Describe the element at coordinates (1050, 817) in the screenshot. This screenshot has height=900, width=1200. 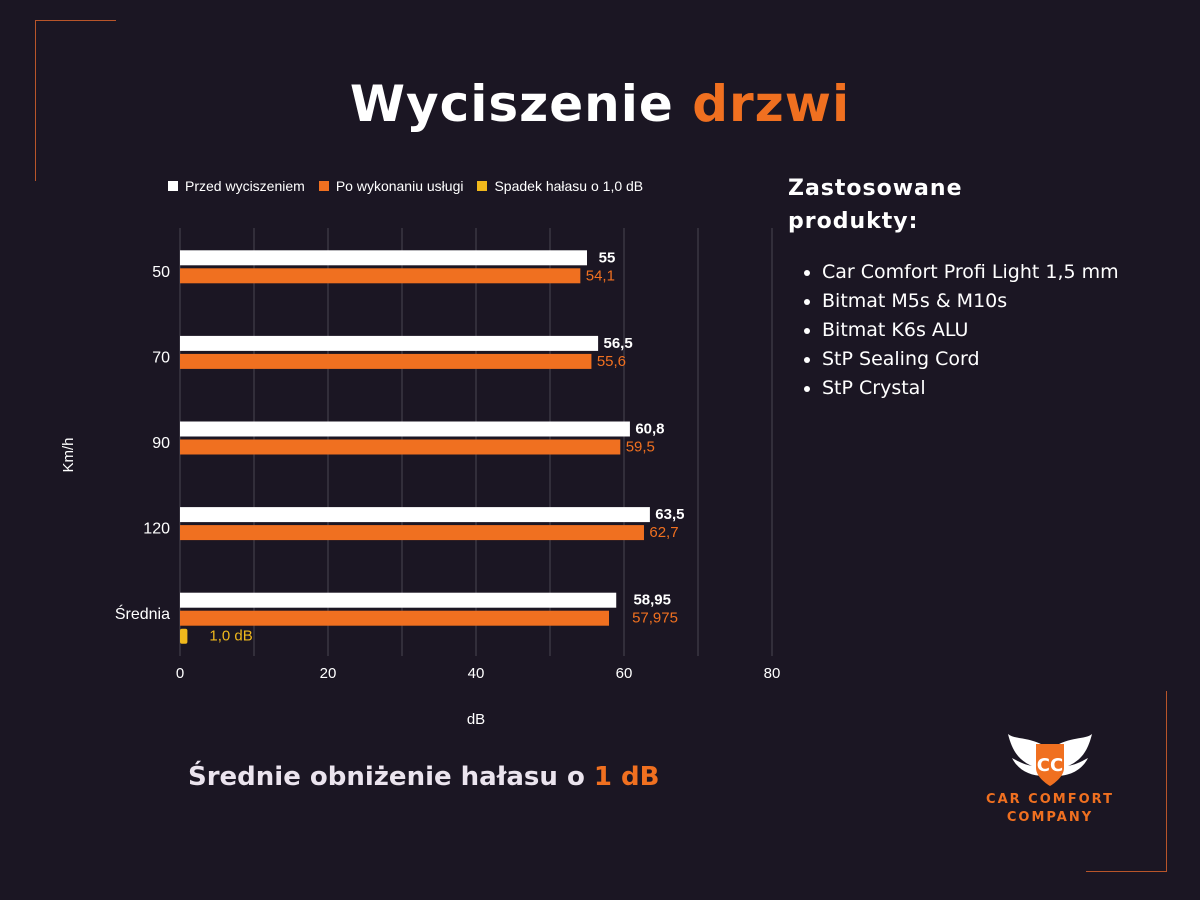
I see `logo-line2: COMPANY` at that location.